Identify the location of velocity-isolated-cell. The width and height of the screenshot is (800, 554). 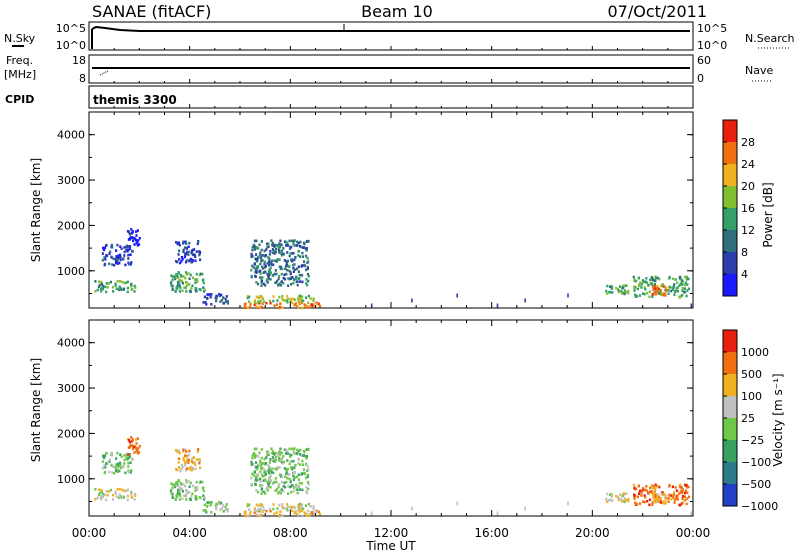
(371, 513).